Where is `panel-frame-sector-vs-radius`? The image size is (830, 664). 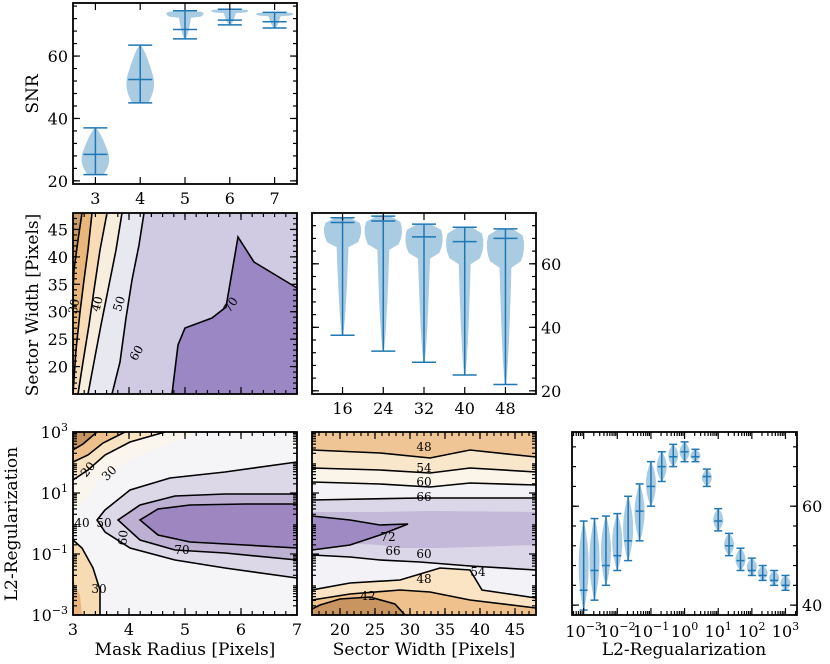 panel-frame-sector-vs-radius is located at coordinates (185, 303).